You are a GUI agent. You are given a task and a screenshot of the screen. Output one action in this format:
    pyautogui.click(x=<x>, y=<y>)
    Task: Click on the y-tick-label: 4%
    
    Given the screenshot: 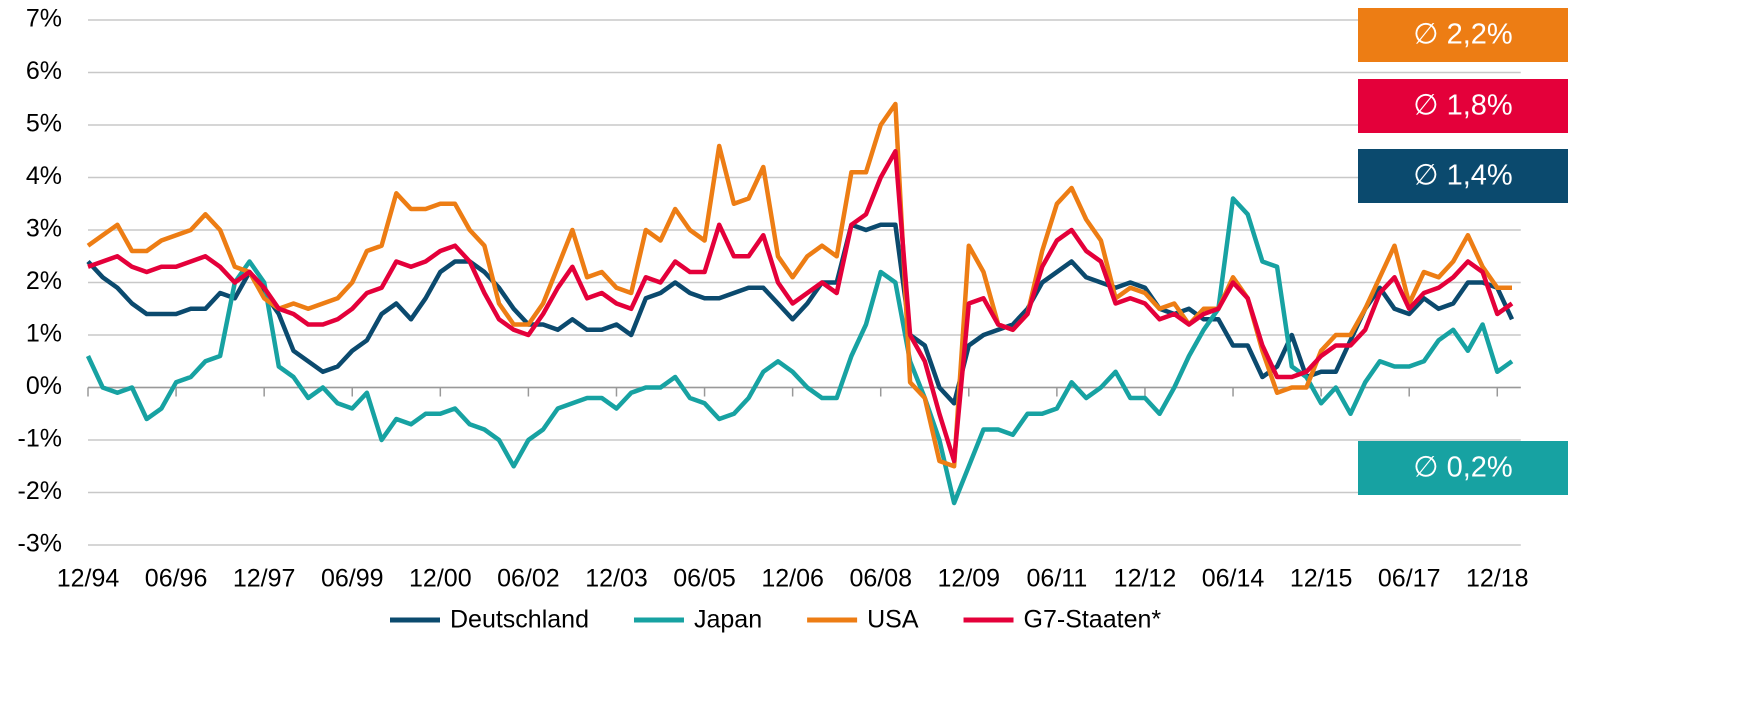 What is the action you would take?
    pyautogui.click(x=44, y=176)
    